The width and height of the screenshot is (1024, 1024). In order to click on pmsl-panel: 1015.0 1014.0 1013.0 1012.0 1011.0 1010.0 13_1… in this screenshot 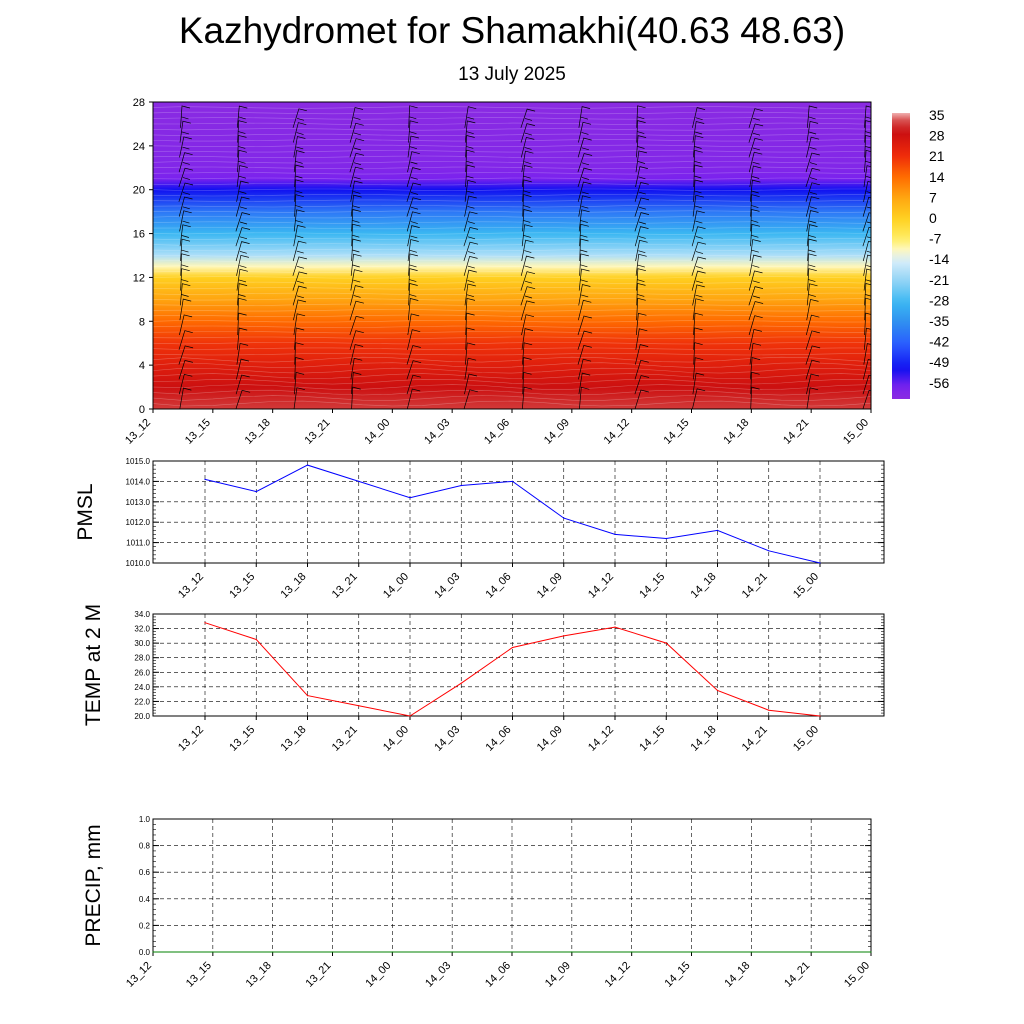, I will do `click(479, 529)`.